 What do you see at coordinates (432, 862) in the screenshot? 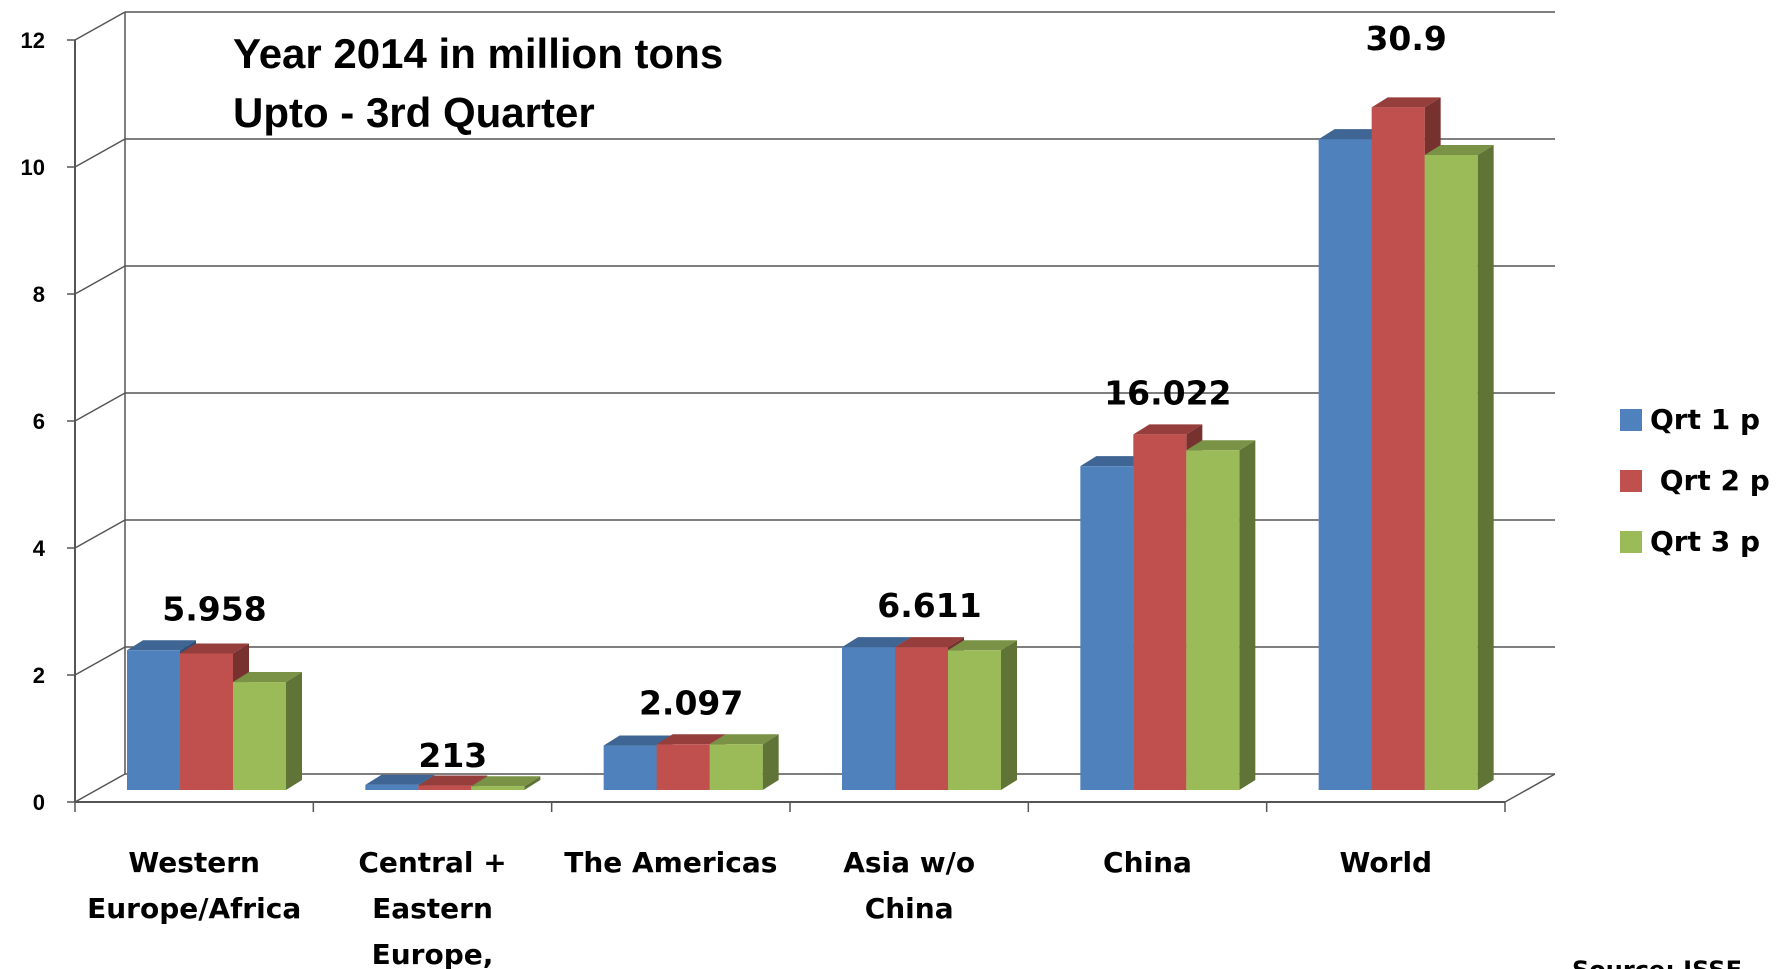
I see `x-category-label-line: Central +` at bounding box center [432, 862].